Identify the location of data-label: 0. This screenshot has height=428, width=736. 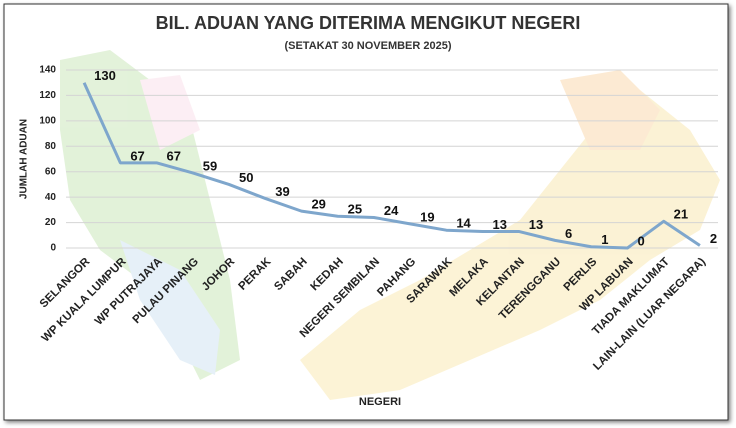
(640, 240).